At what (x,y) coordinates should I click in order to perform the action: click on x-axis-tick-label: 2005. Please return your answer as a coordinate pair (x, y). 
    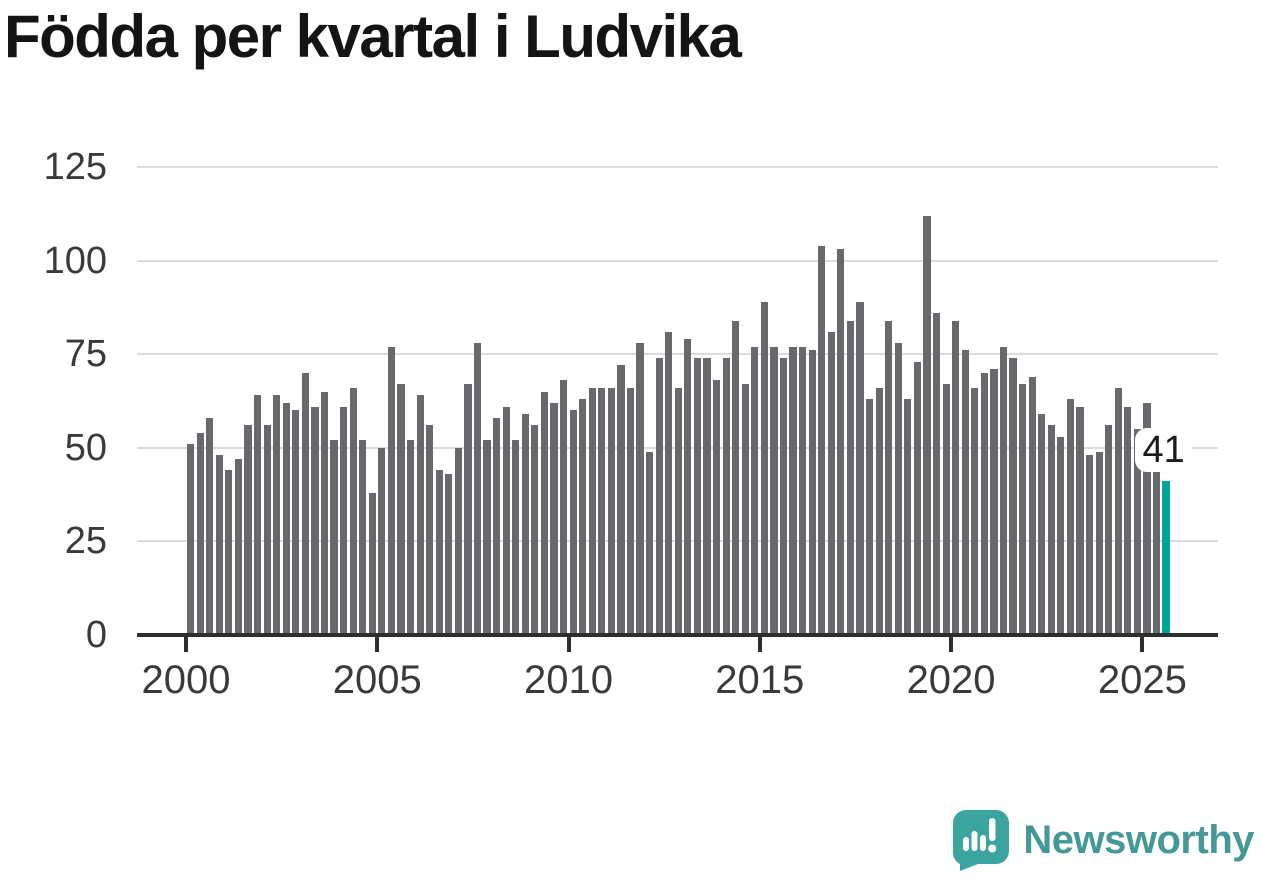
    Looking at the image, I should click on (377, 680).